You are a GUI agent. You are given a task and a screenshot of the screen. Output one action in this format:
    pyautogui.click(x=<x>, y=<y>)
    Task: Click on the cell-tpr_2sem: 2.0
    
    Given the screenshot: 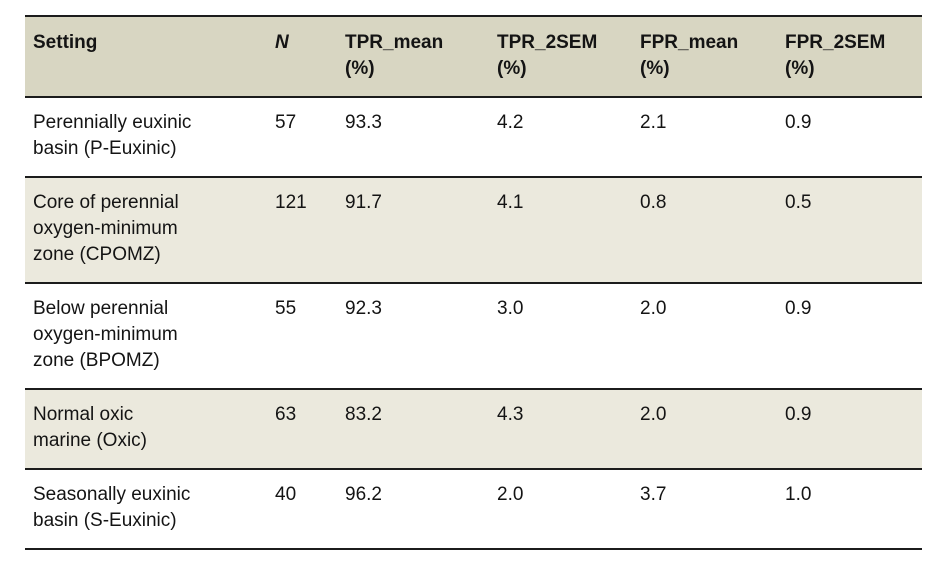 What is the action you would take?
    pyautogui.click(x=558, y=509)
    